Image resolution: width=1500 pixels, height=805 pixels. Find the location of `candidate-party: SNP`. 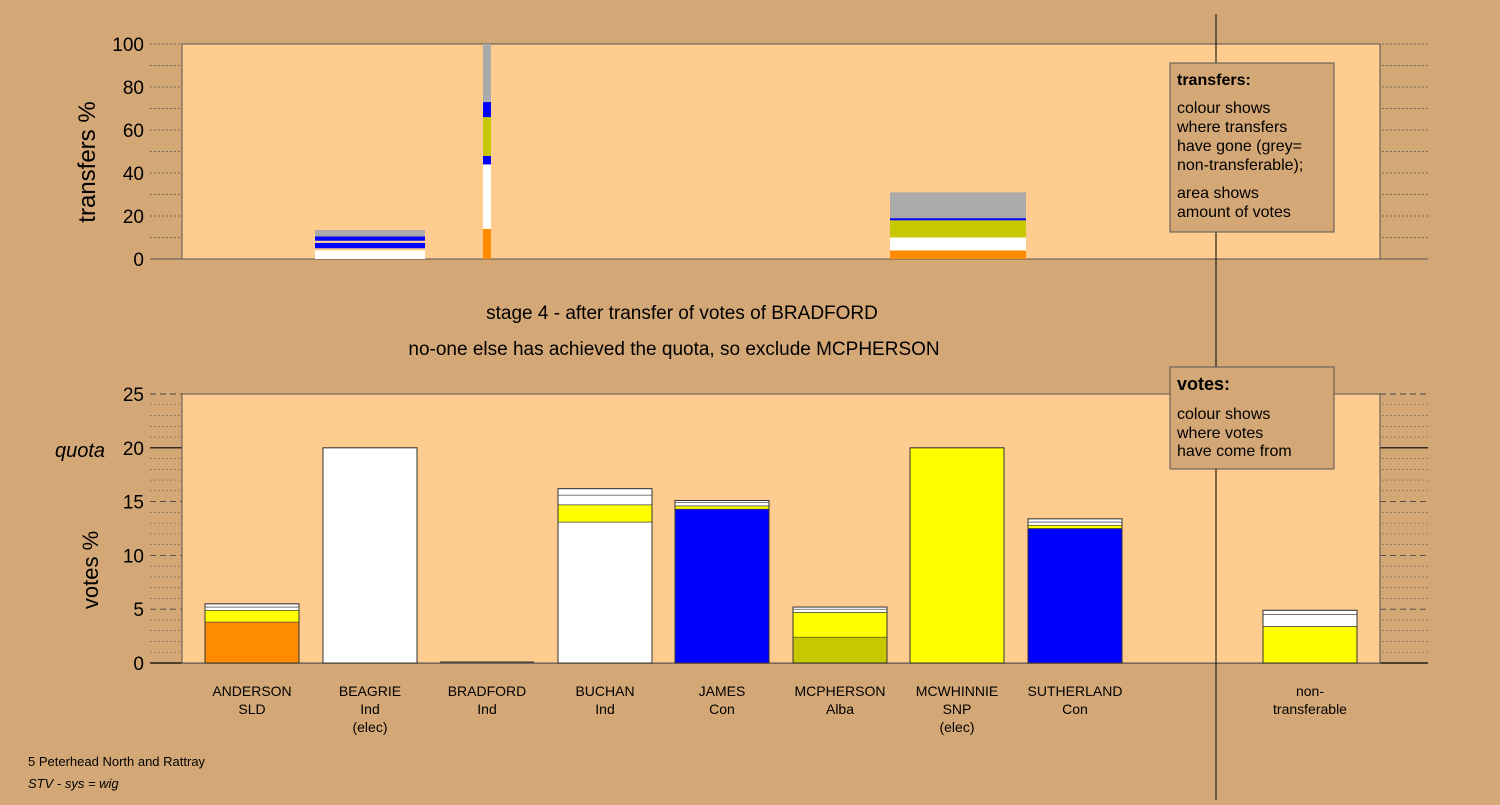

candidate-party: SNP is located at coordinates (957, 709).